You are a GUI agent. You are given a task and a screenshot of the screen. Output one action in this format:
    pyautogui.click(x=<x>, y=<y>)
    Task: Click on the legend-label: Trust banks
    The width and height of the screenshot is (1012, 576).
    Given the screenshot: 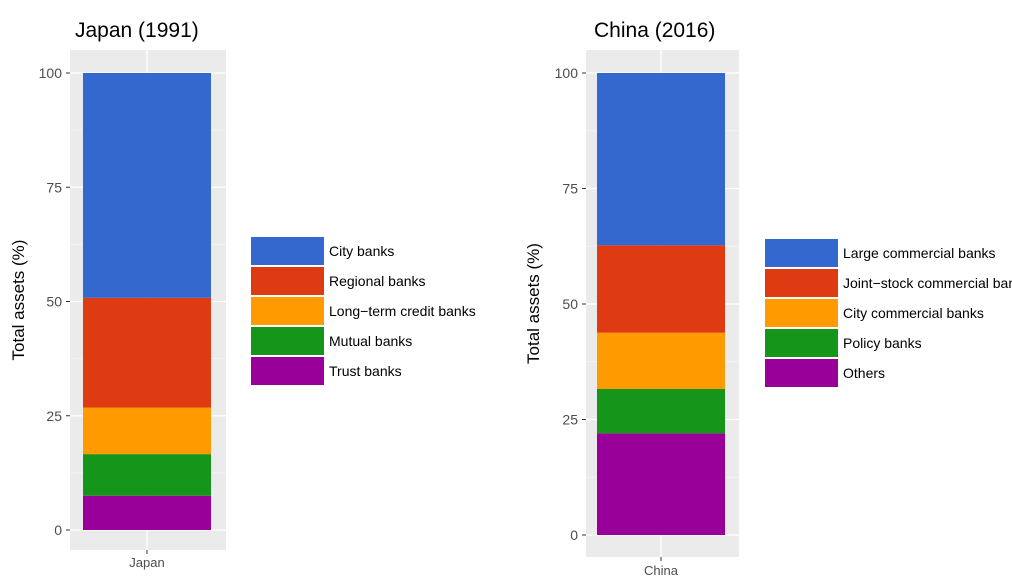 What is the action you would take?
    pyautogui.click(x=365, y=371)
    